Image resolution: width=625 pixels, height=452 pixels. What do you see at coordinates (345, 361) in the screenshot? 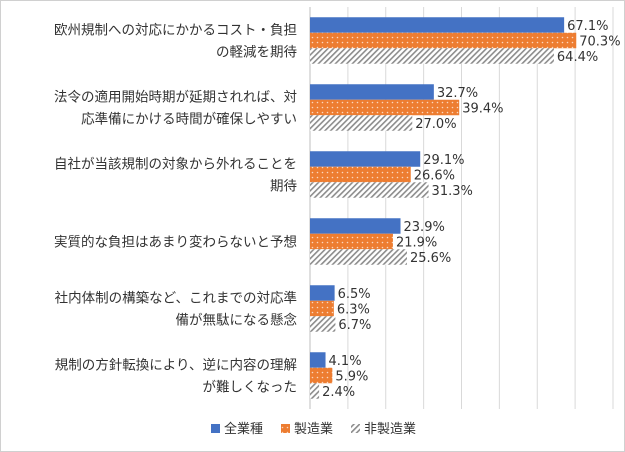
I see `data-label: 4.1%` at bounding box center [345, 361].